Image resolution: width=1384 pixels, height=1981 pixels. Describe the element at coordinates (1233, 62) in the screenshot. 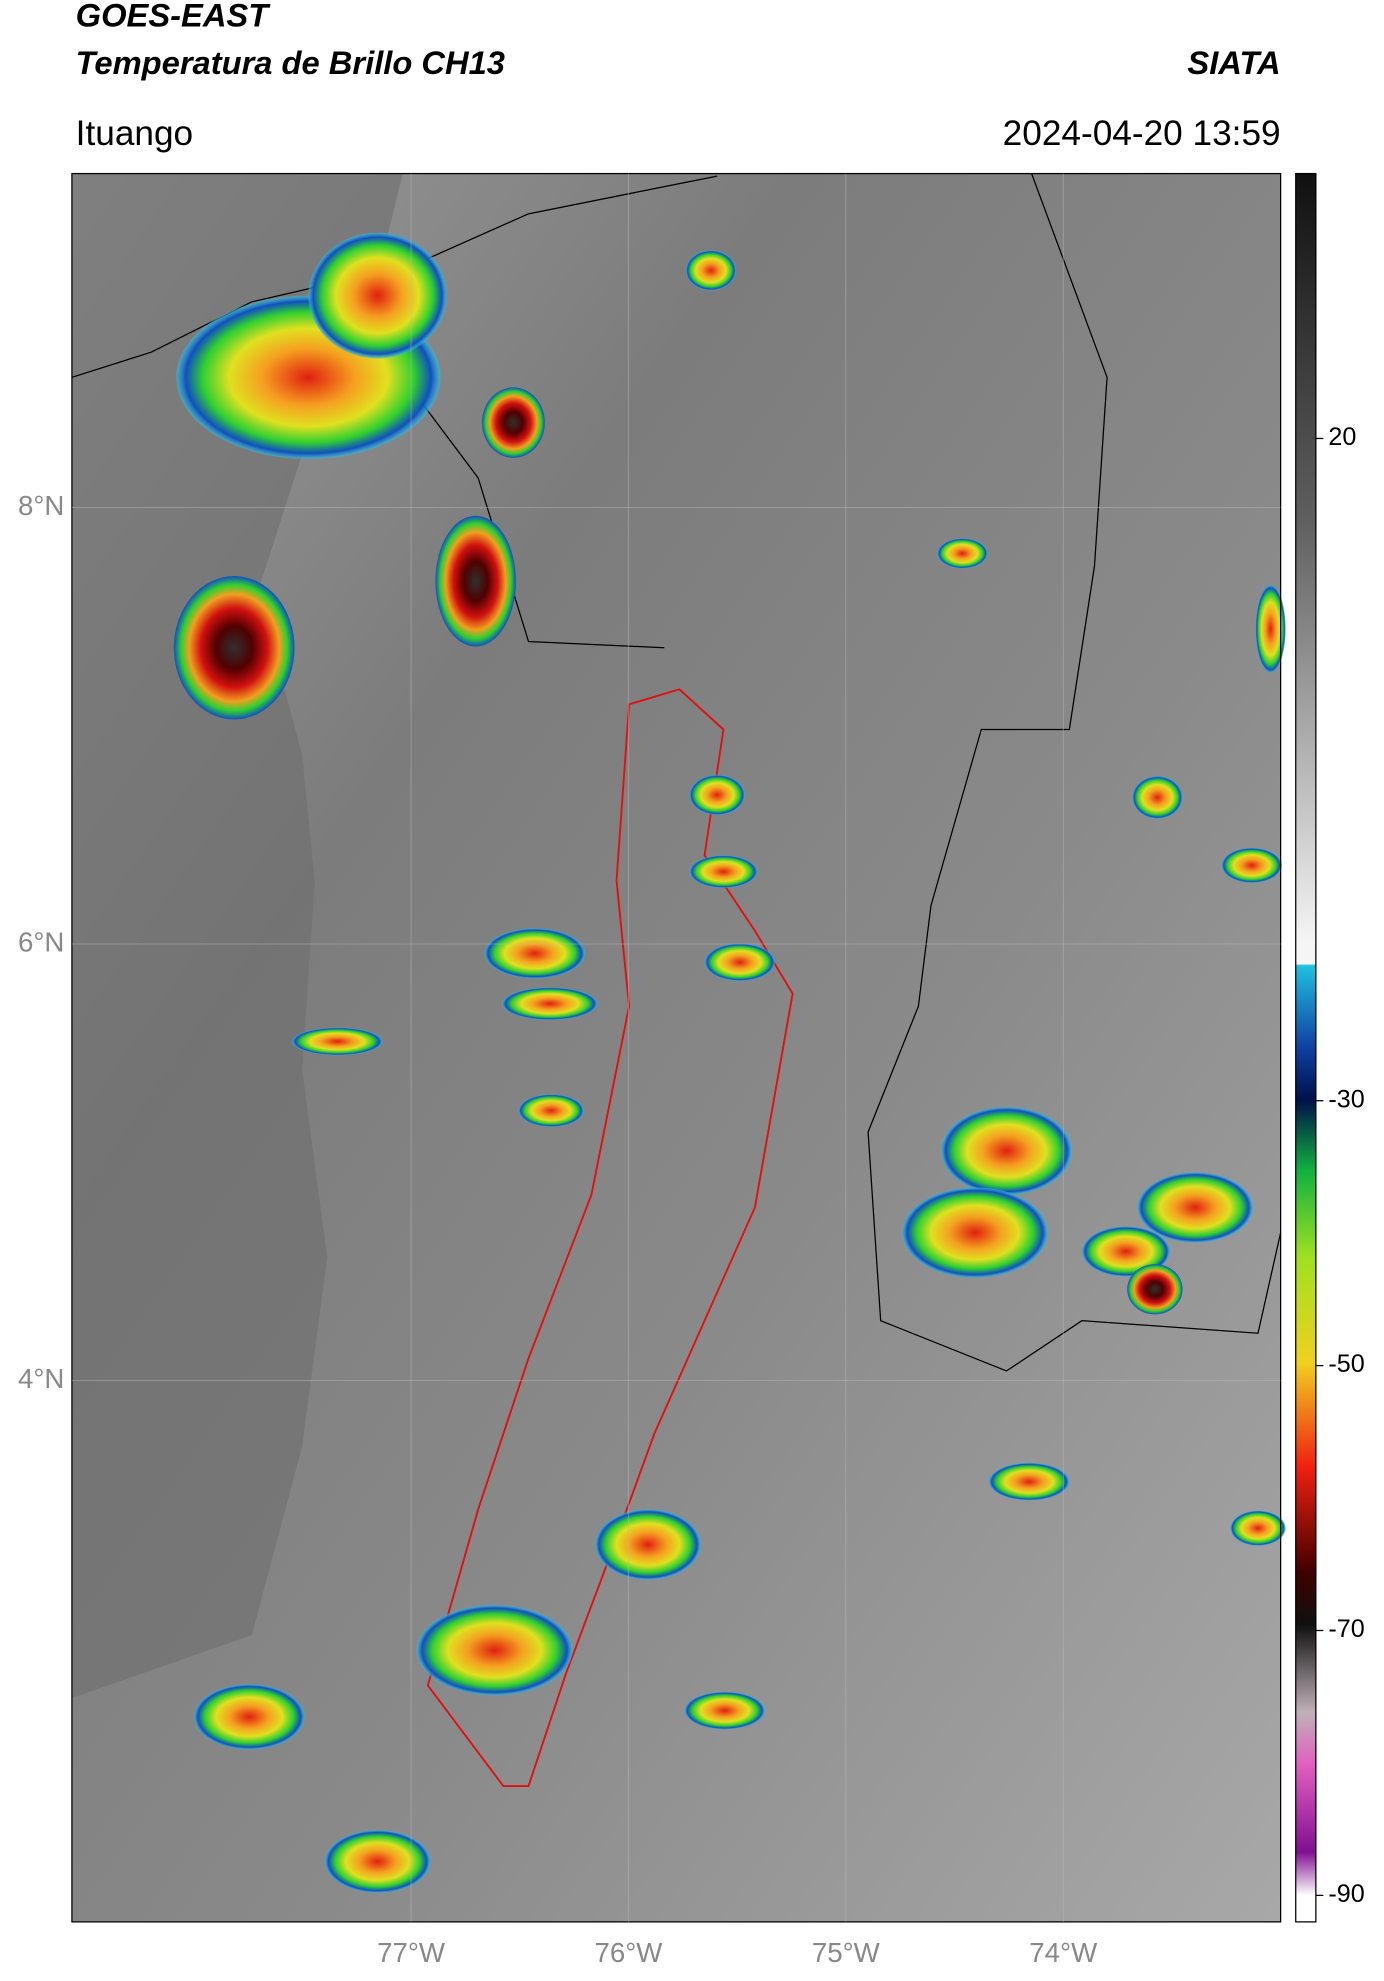

I see `organization: SIATA` at that location.